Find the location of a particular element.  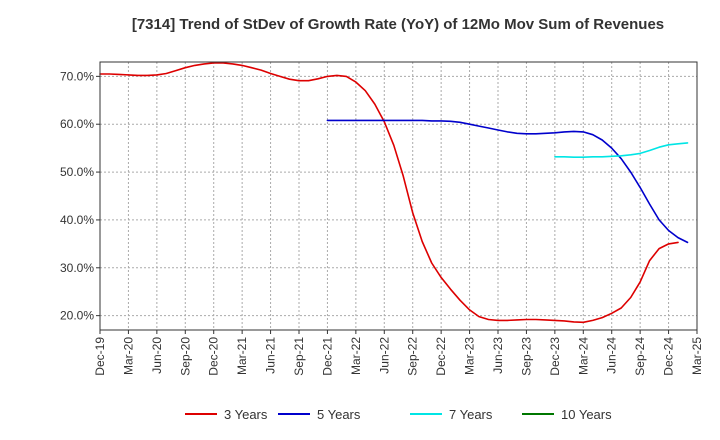

series-line-7-years is located at coordinates (621, 150).